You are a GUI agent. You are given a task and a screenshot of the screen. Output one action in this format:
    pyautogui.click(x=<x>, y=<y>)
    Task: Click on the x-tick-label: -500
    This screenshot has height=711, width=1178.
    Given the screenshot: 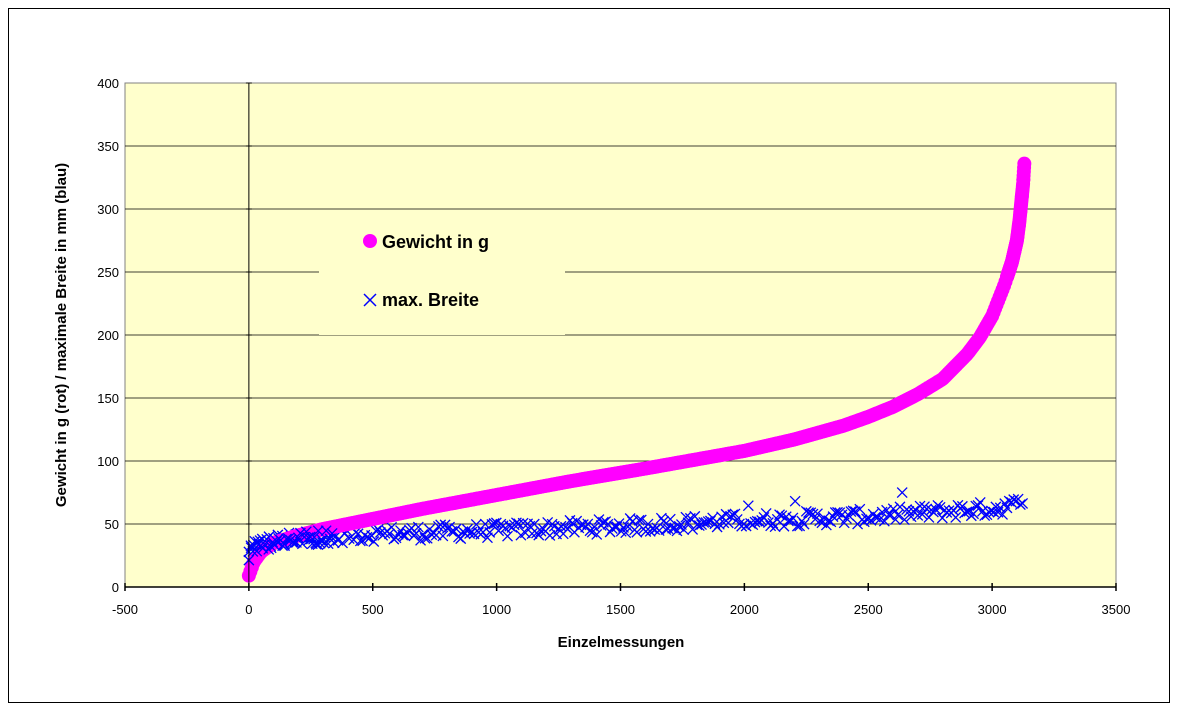 What is the action you would take?
    pyautogui.click(x=125, y=609)
    